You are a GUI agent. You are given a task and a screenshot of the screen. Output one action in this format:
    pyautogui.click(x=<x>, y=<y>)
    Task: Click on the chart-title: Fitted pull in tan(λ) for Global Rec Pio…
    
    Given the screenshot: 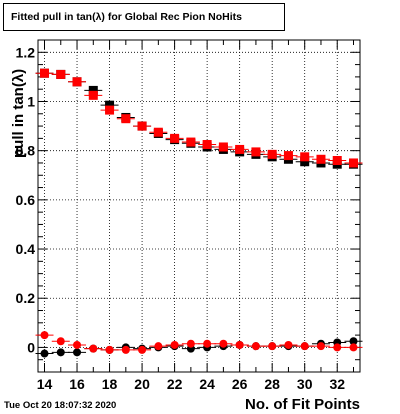 What is the action you would take?
    pyautogui.click(x=126, y=17)
    